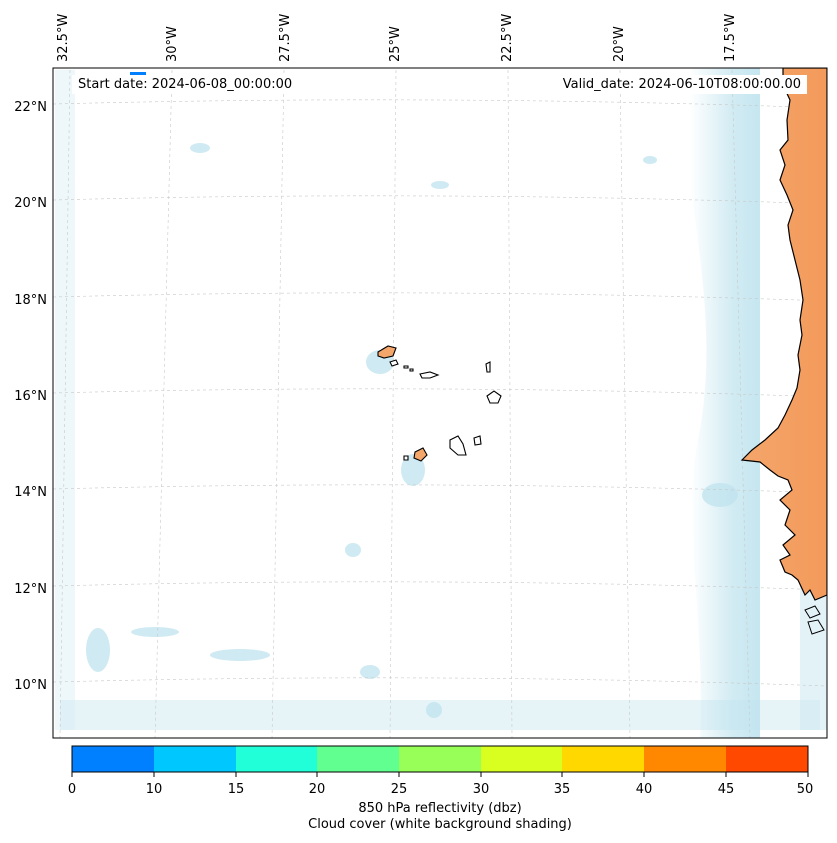  What do you see at coordinates (185, 84) in the screenshot?
I see `start-date-label: Start date: 2024-06-08_00:00:00` at bounding box center [185, 84].